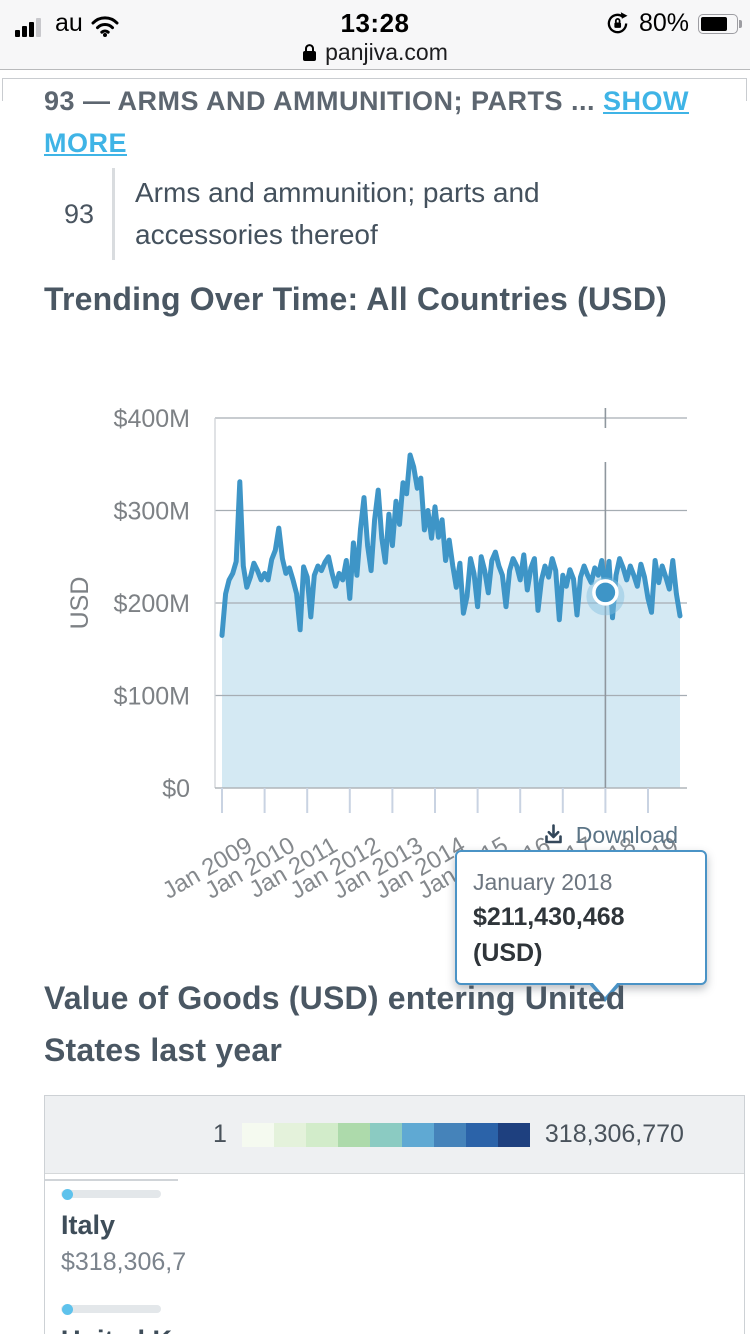 The image size is (750, 1334). What do you see at coordinates (88, 1225) in the screenshot?
I see `country-name: Italy` at bounding box center [88, 1225].